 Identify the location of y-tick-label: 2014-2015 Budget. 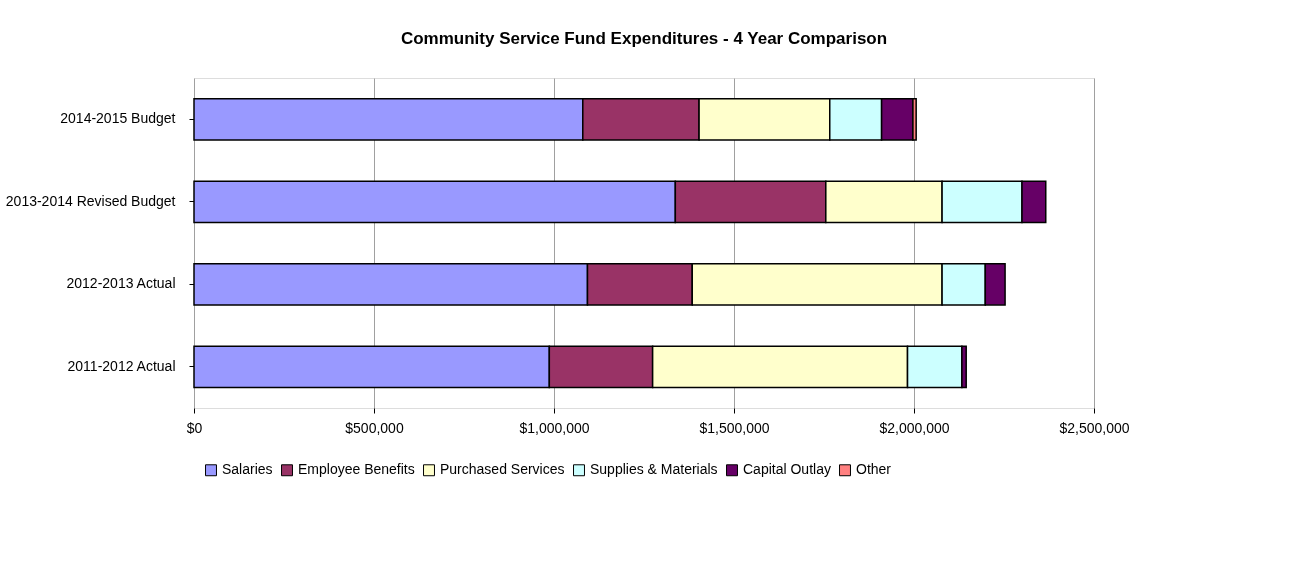
(118, 118).